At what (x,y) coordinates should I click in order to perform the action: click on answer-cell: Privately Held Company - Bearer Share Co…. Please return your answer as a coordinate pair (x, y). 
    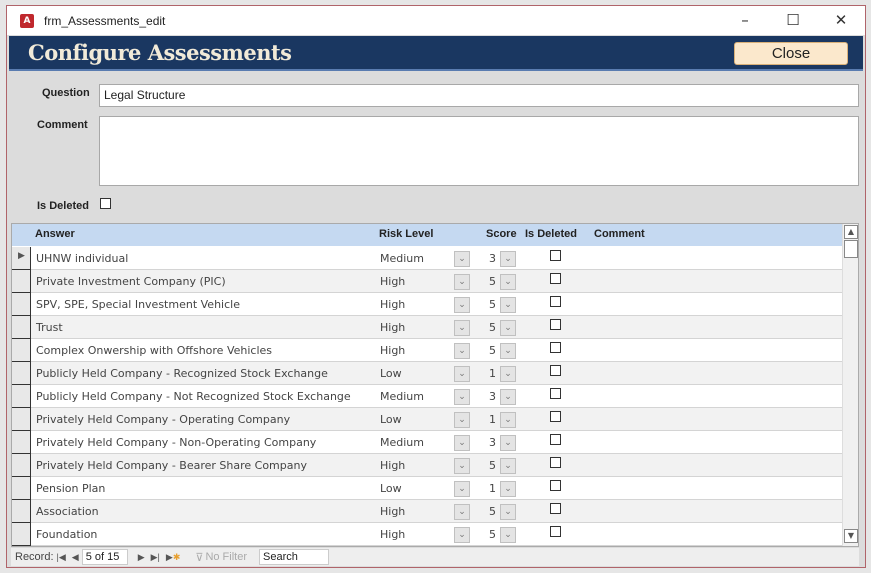
    Looking at the image, I should click on (171, 465).